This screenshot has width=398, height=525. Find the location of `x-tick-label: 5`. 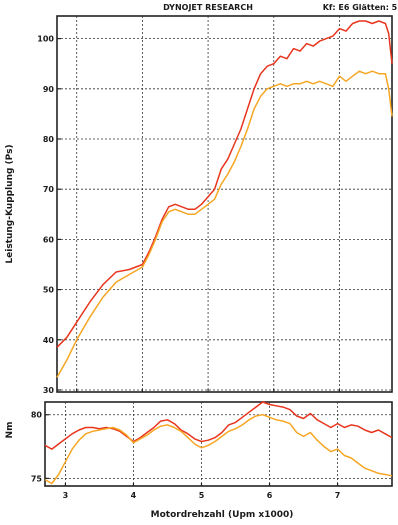

x-tick-label: 5 is located at coordinates (202, 495).